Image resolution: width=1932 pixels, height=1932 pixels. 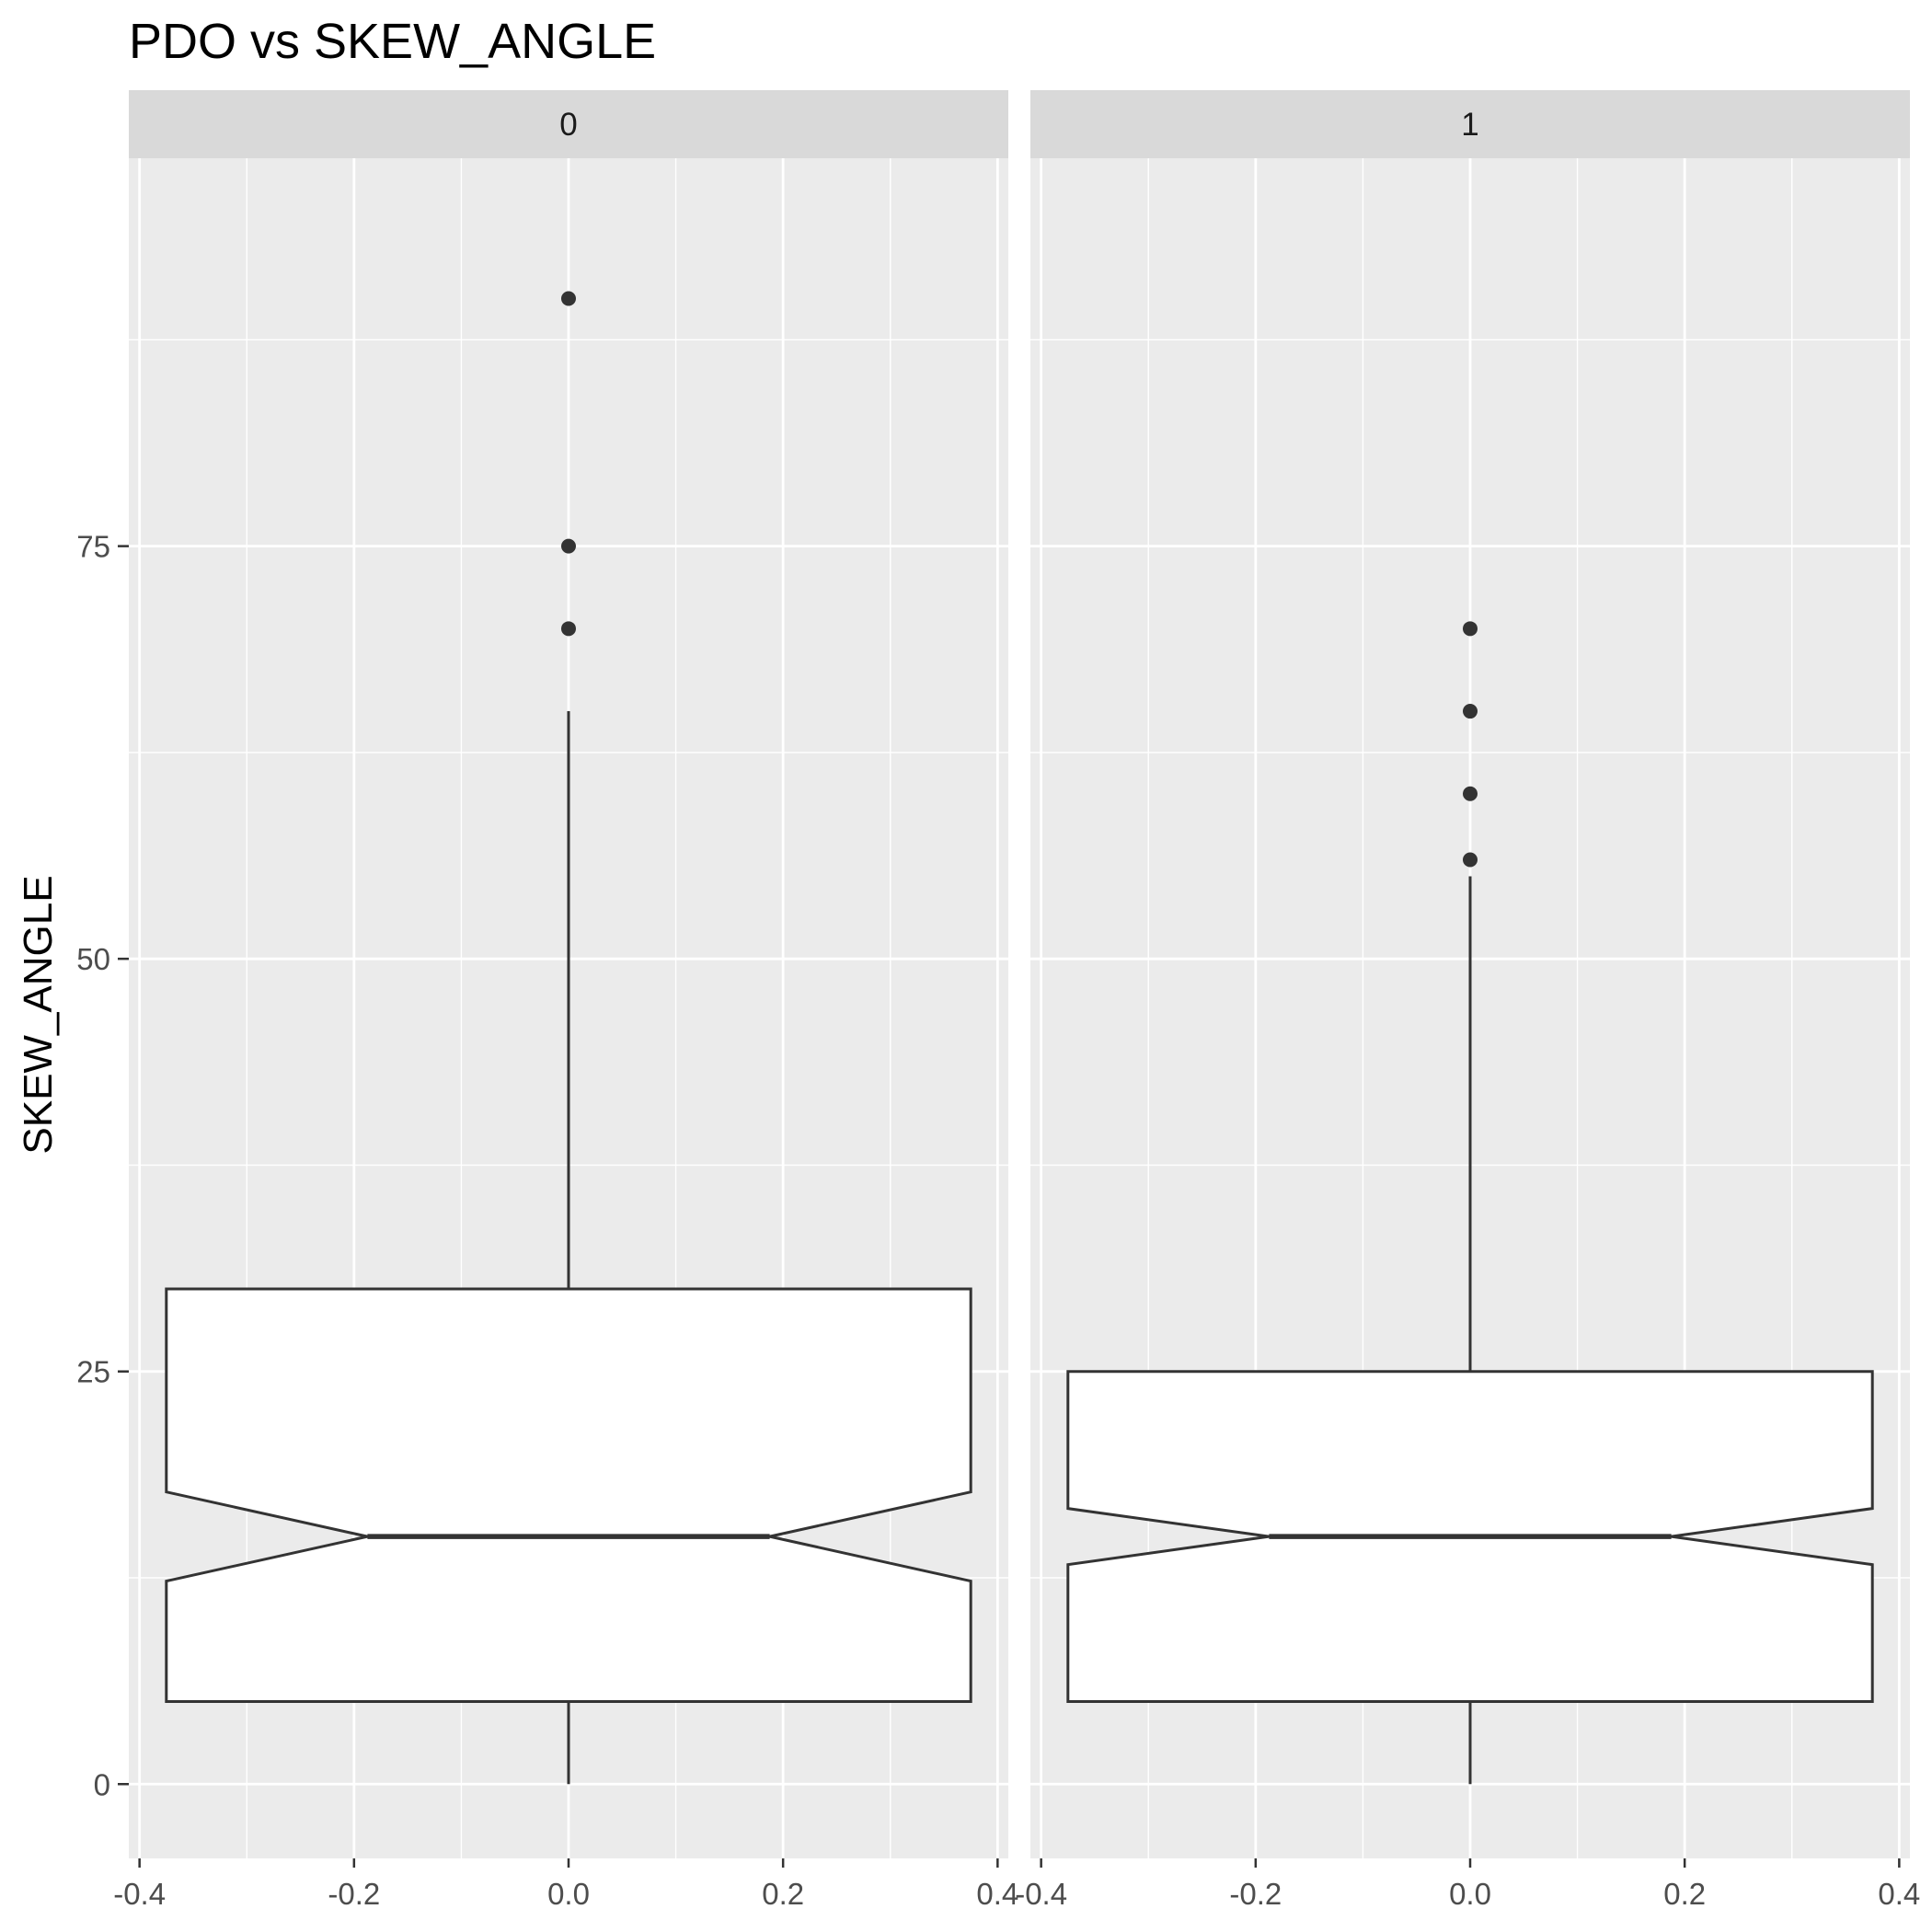 I want to click on y-axis: 0 25 50 75, so click(x=102, y=1165).